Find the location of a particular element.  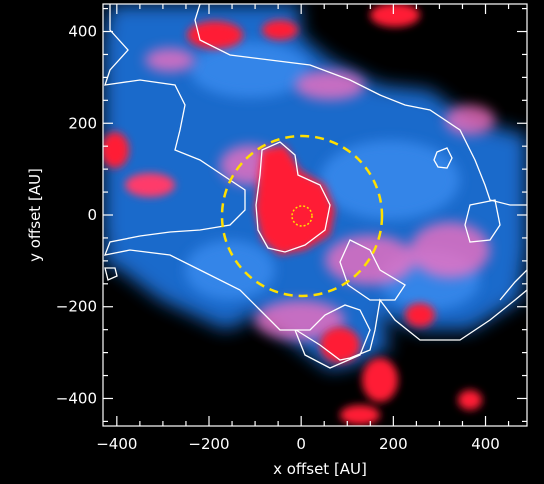

contour-island-left is located at coordinates (111, 274).